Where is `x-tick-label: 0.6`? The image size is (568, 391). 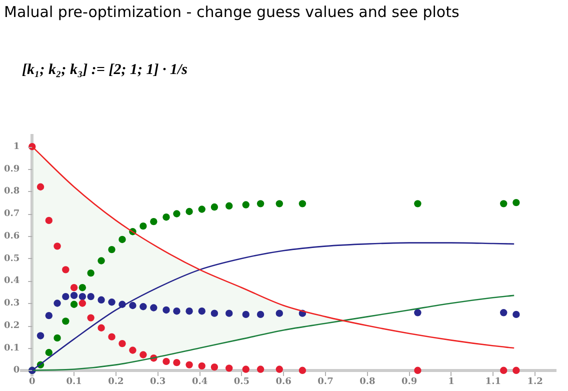
x-tick-label: 0.6 is located at coordinates (284, 382).